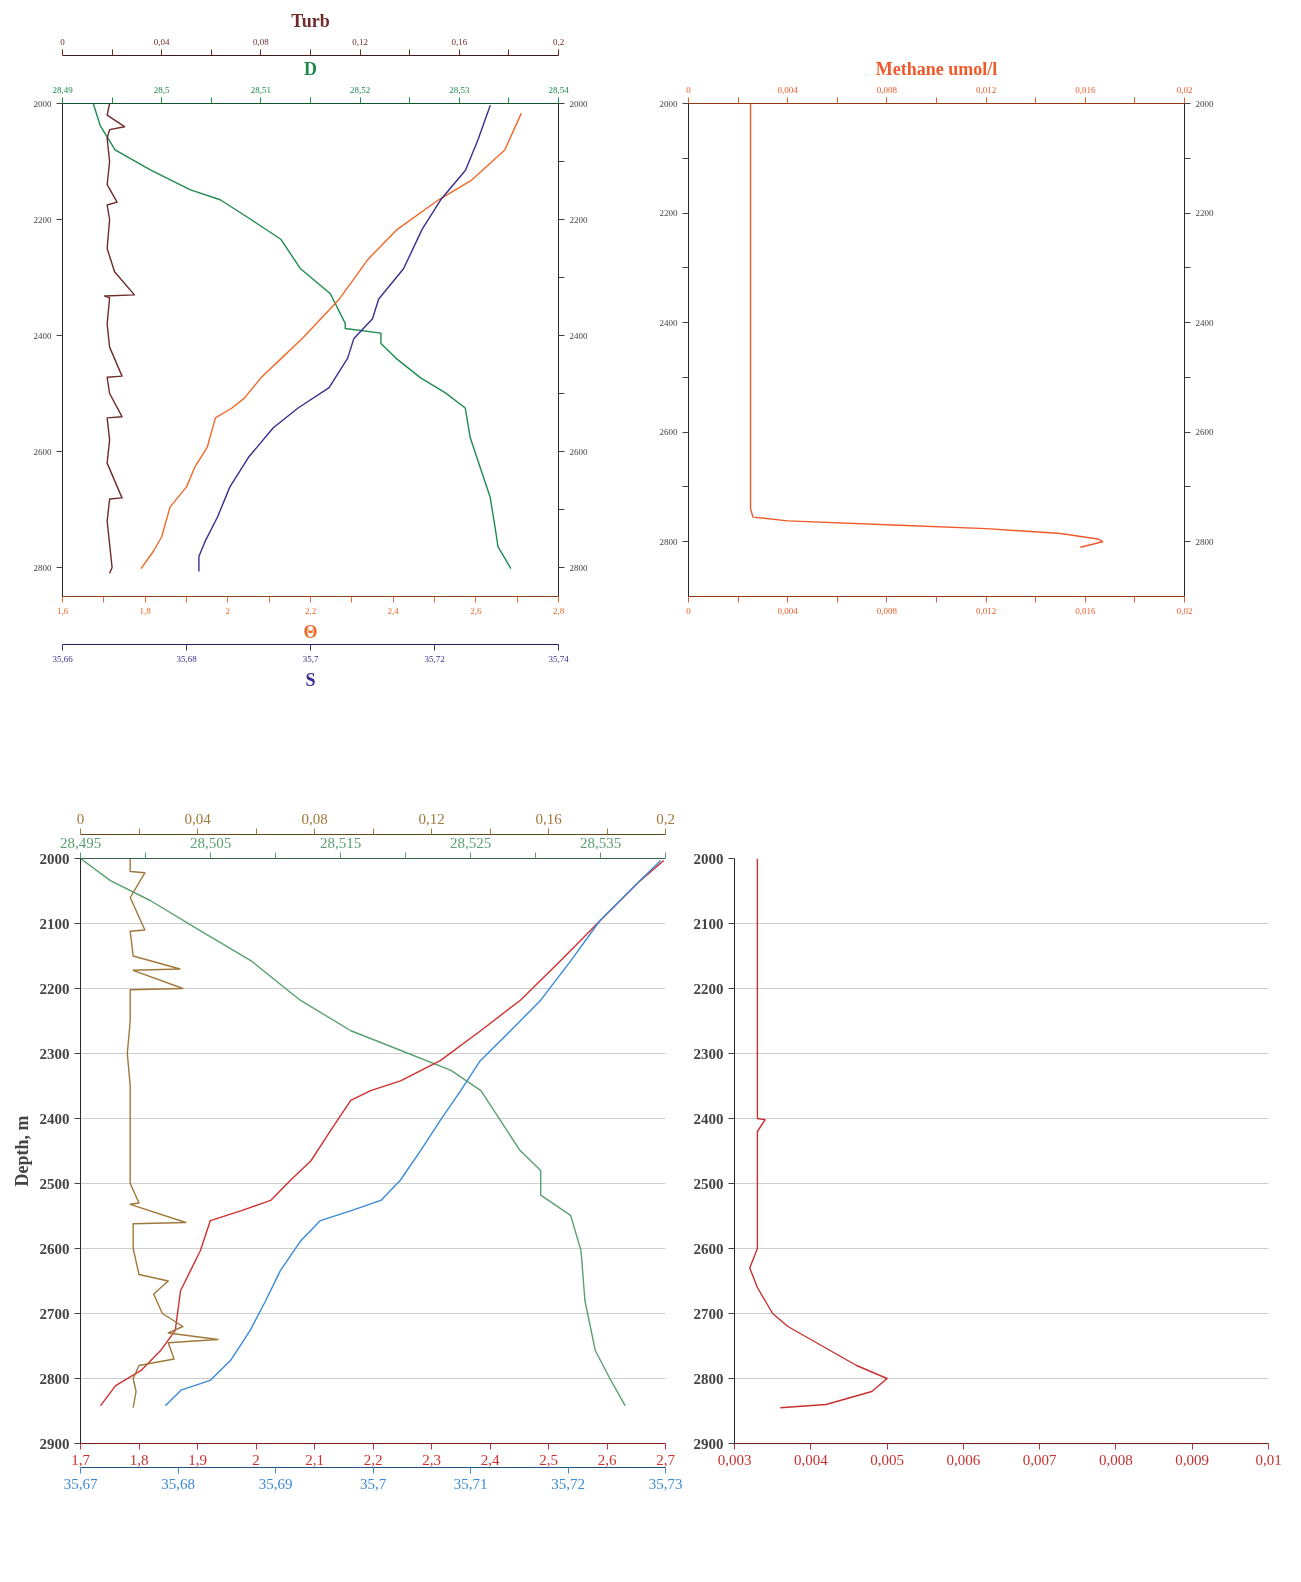 The image size is (1301, 1582). Describe the element at coordinates (228, 610) in the screenshot. I see `x-tick-label: 2` at that location.